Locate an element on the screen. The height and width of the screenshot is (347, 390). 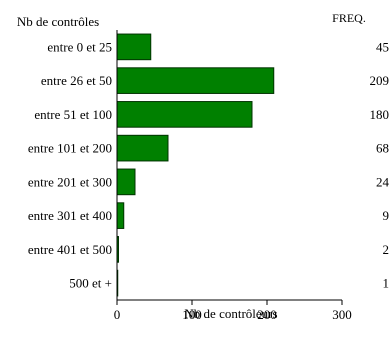
freq-label-6: 9 is located at coordinates (386, 215).